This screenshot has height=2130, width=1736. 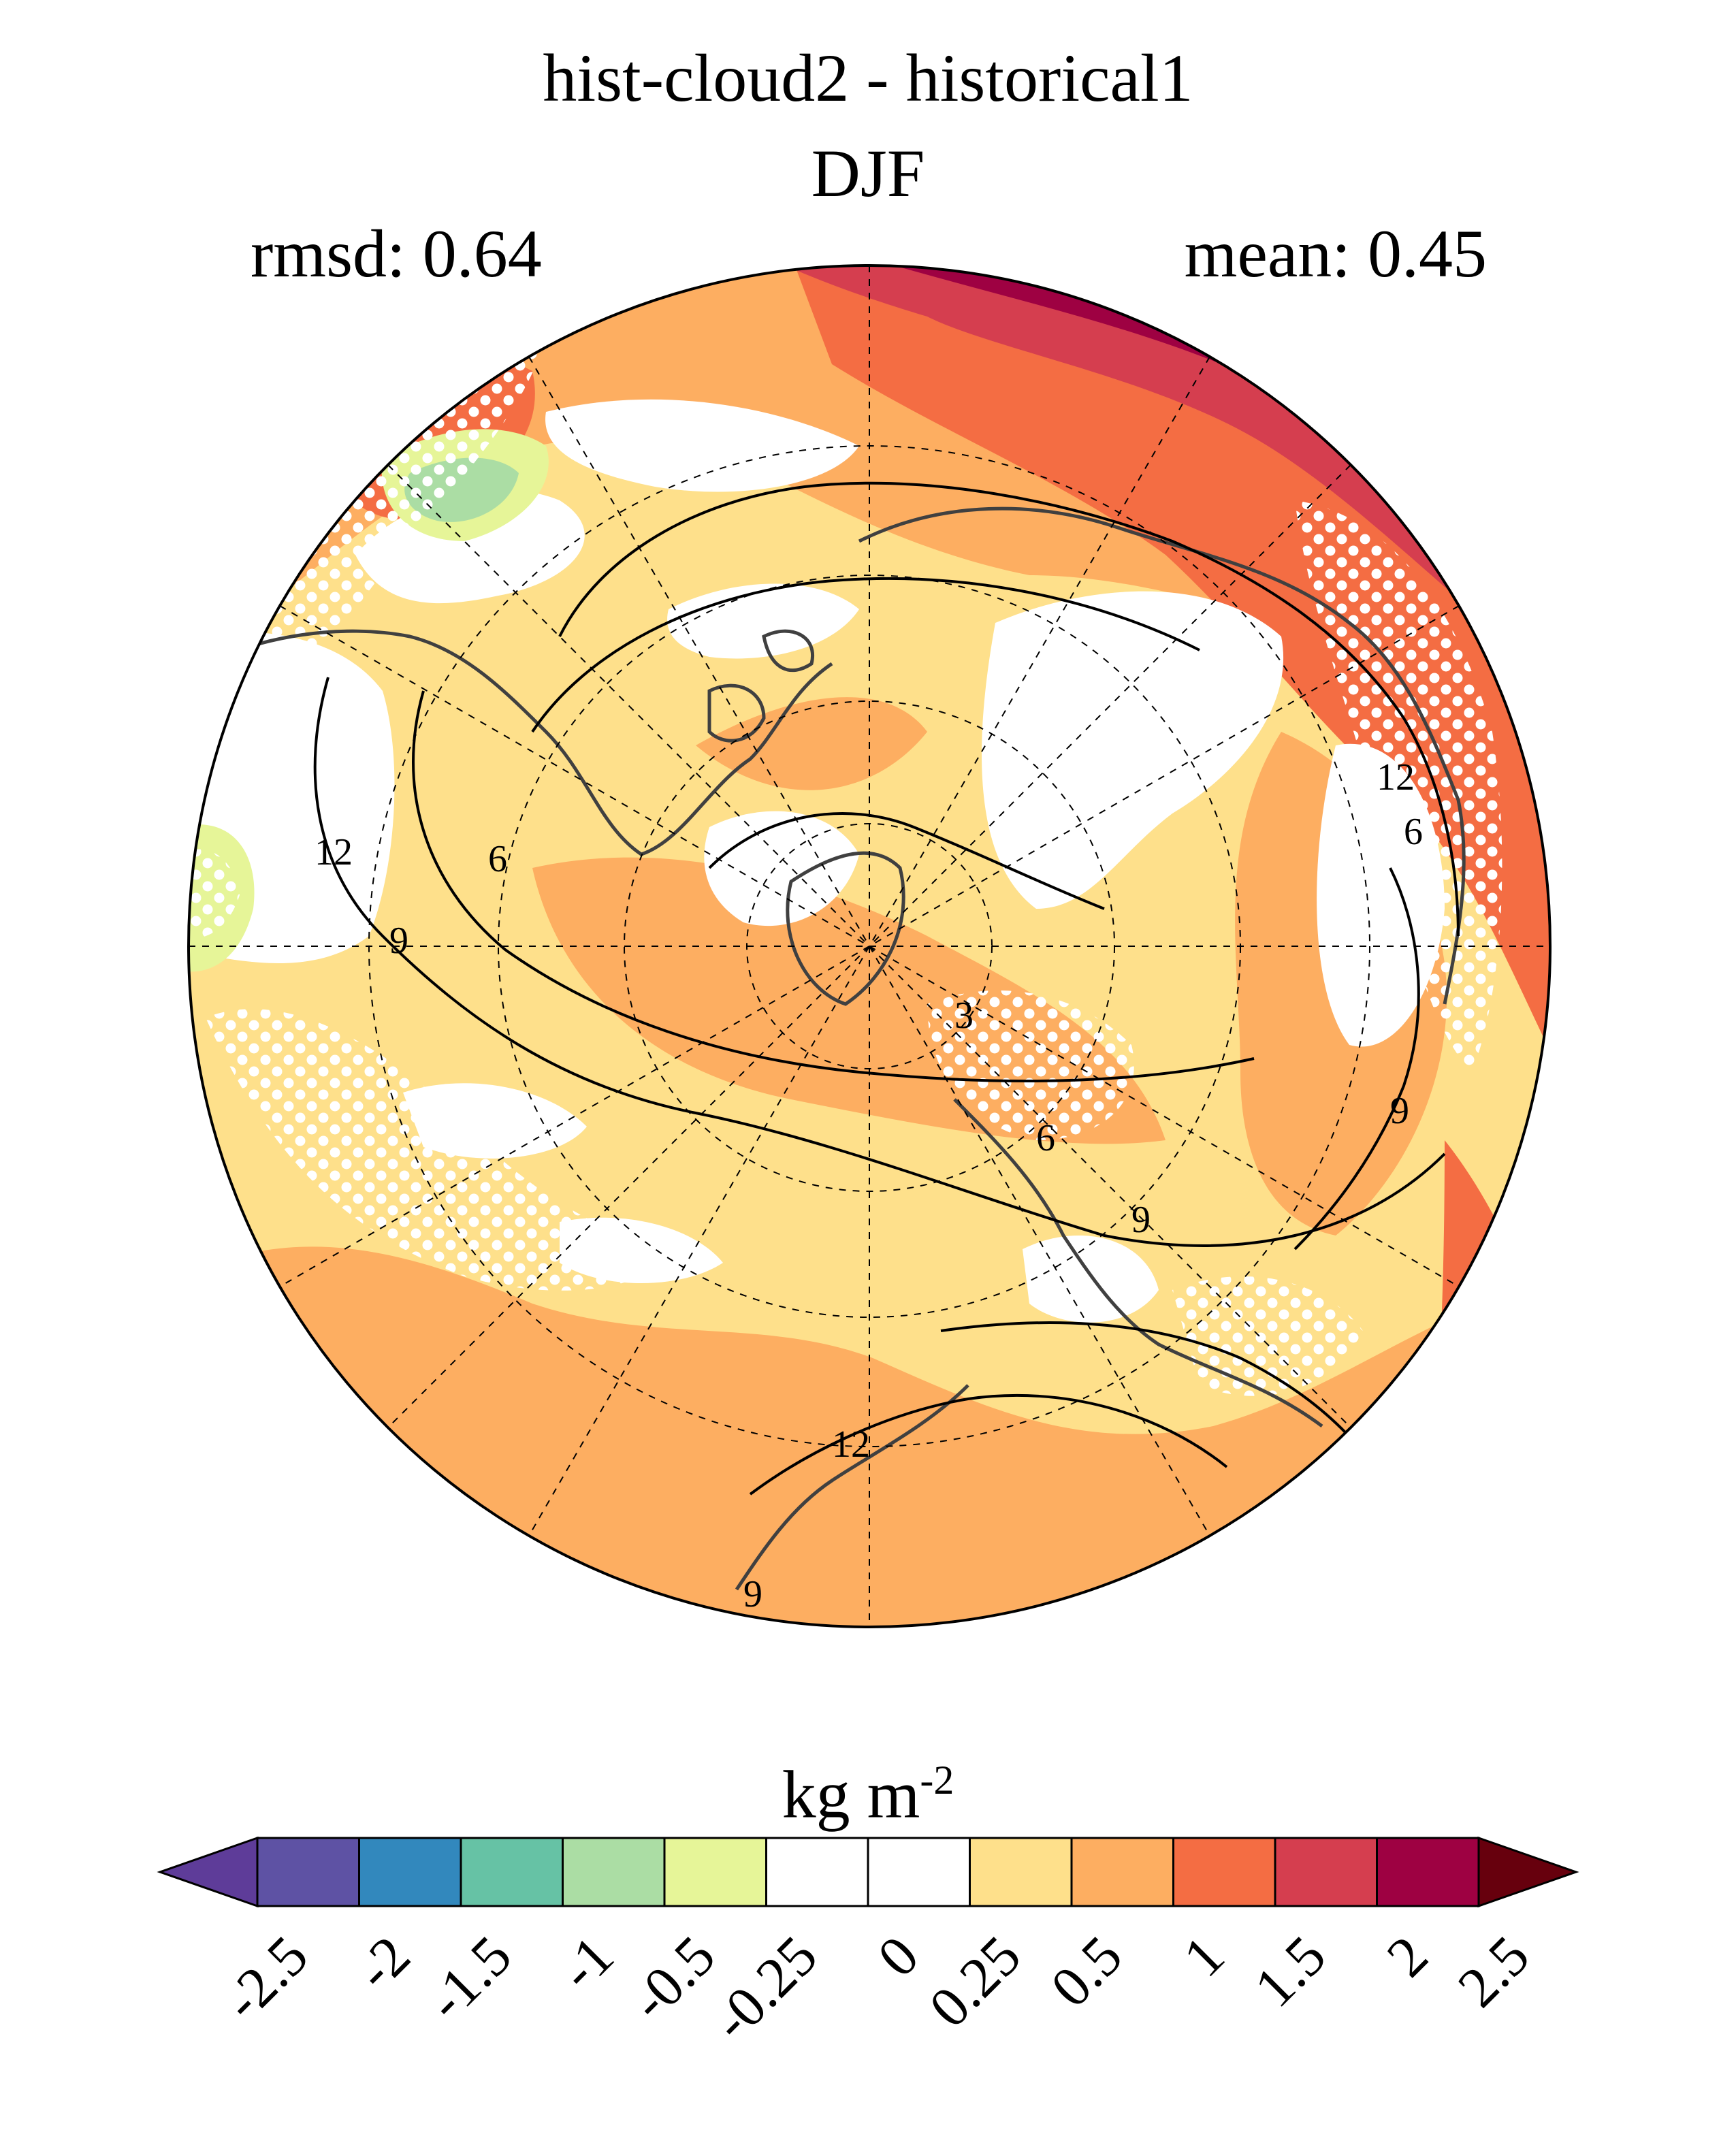 What do you see at coordinates (761, 686) in the screenshot?
I see `coastline-arctic-islands` at bounding box center [761, 686].